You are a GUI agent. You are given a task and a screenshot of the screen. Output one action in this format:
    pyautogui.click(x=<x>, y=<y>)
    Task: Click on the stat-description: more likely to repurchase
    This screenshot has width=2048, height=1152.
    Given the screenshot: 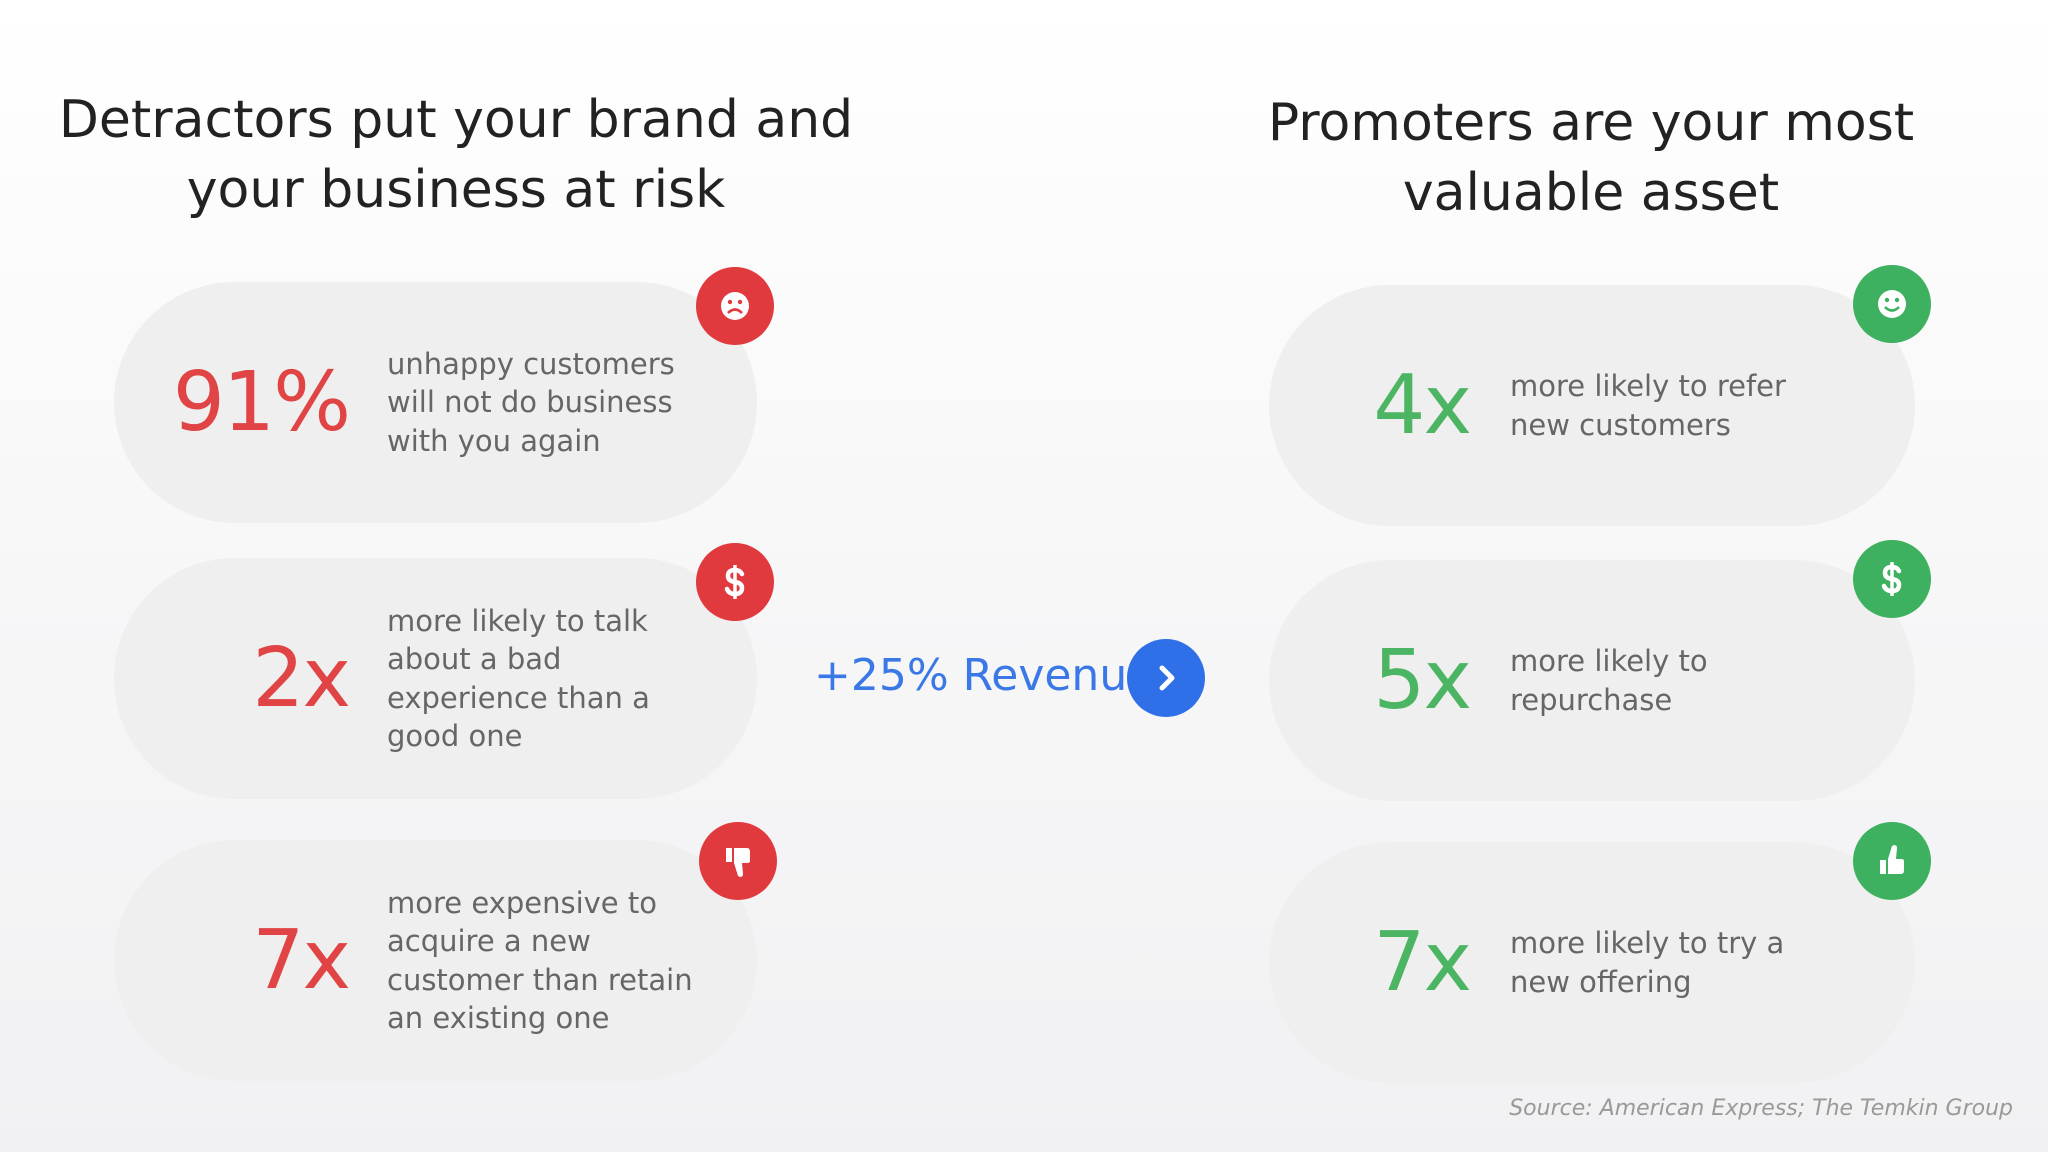 What is the action you would take?
    pyautogui.click(x=1609, y=680)
    